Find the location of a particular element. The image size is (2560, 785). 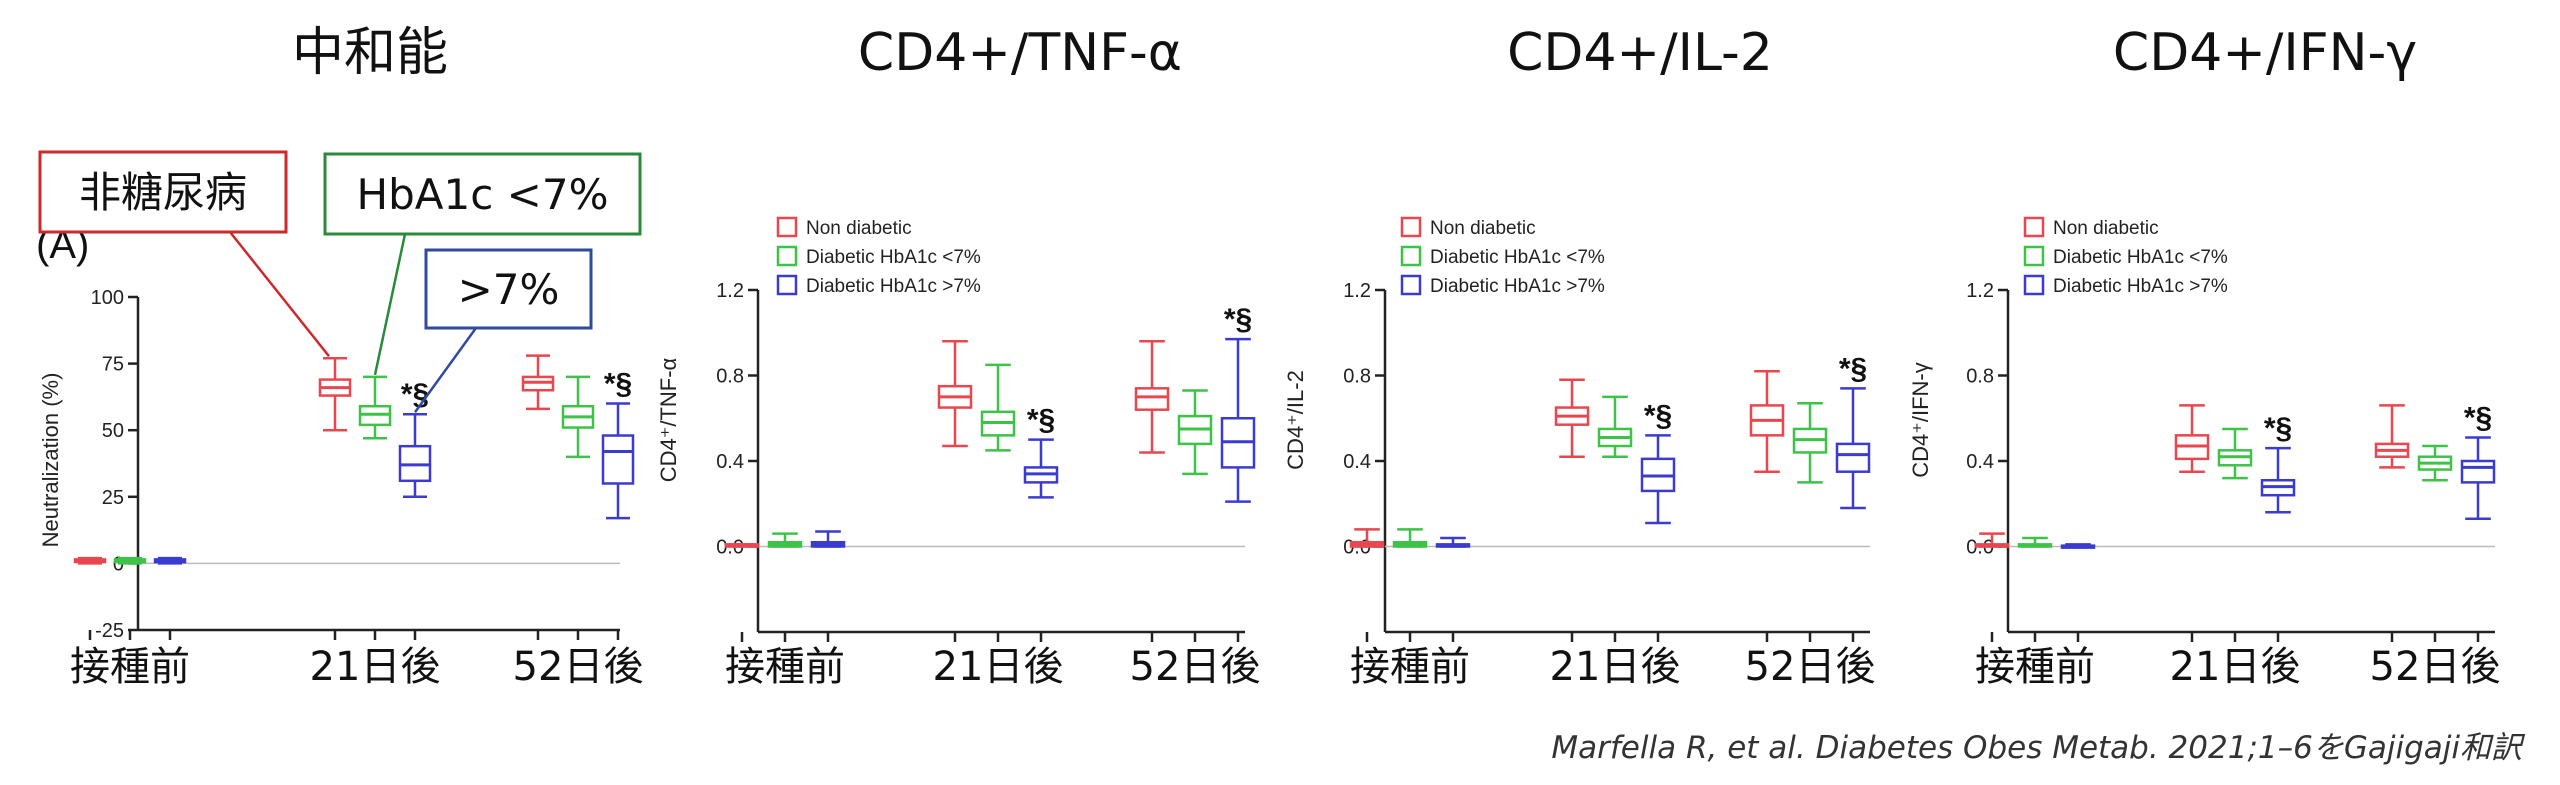

y-tick-label: -25 is located at coordinates (109, 631).